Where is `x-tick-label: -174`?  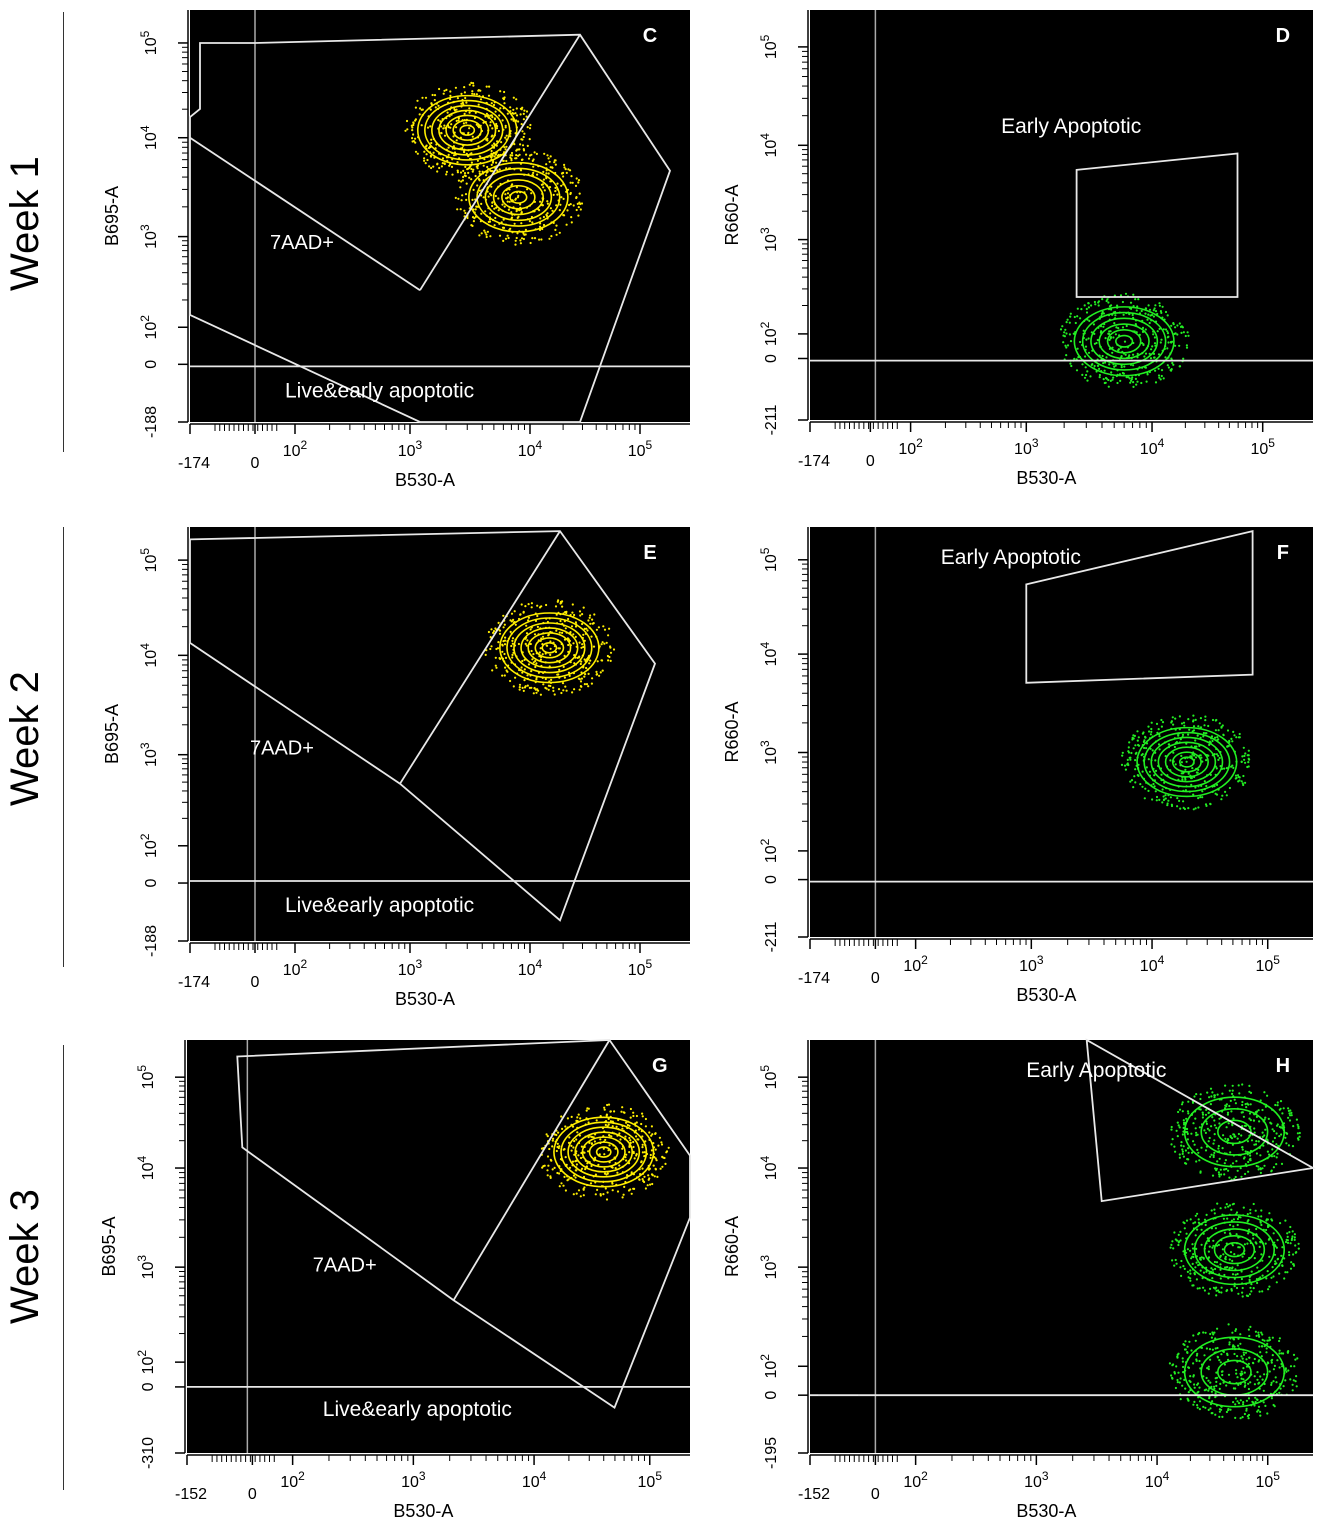
x-tick-label: -174 is located at coordinates (194, 463).